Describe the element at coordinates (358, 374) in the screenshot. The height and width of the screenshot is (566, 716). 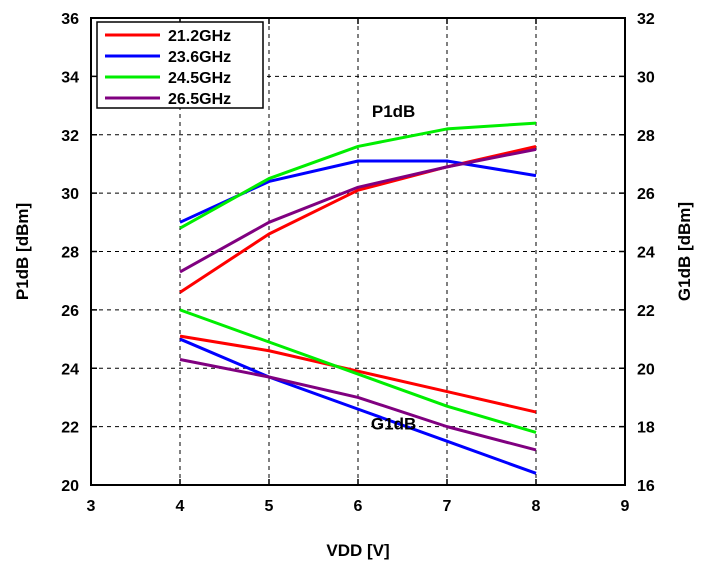
I see `series-line-g1db-21-2ghz` at that location.